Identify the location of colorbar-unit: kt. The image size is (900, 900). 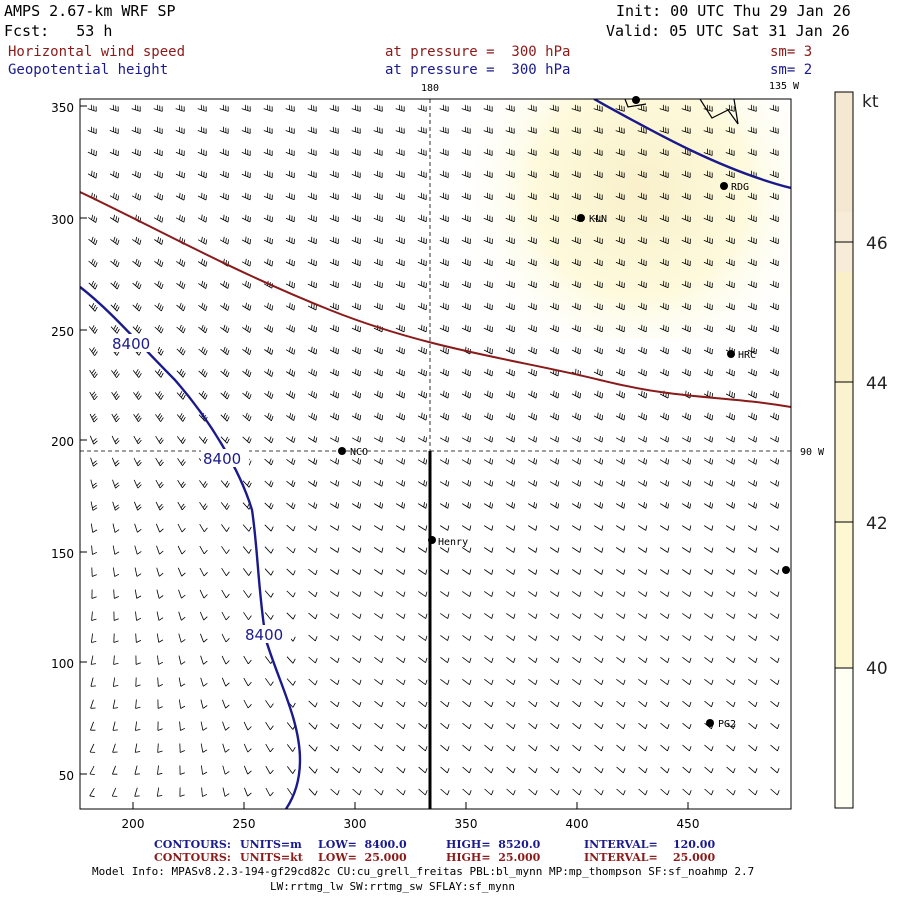
(870, 102).